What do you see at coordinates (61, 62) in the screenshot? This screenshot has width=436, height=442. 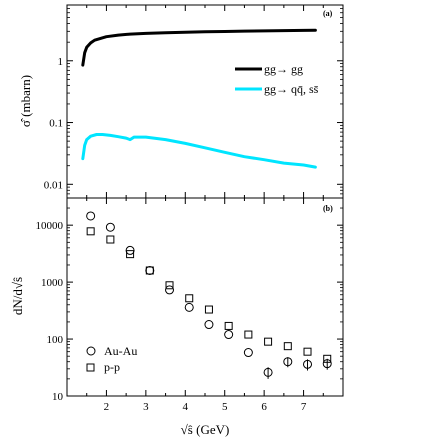 I see `panel-a-y-tick-label: 1` at bounding box center [61, 62].